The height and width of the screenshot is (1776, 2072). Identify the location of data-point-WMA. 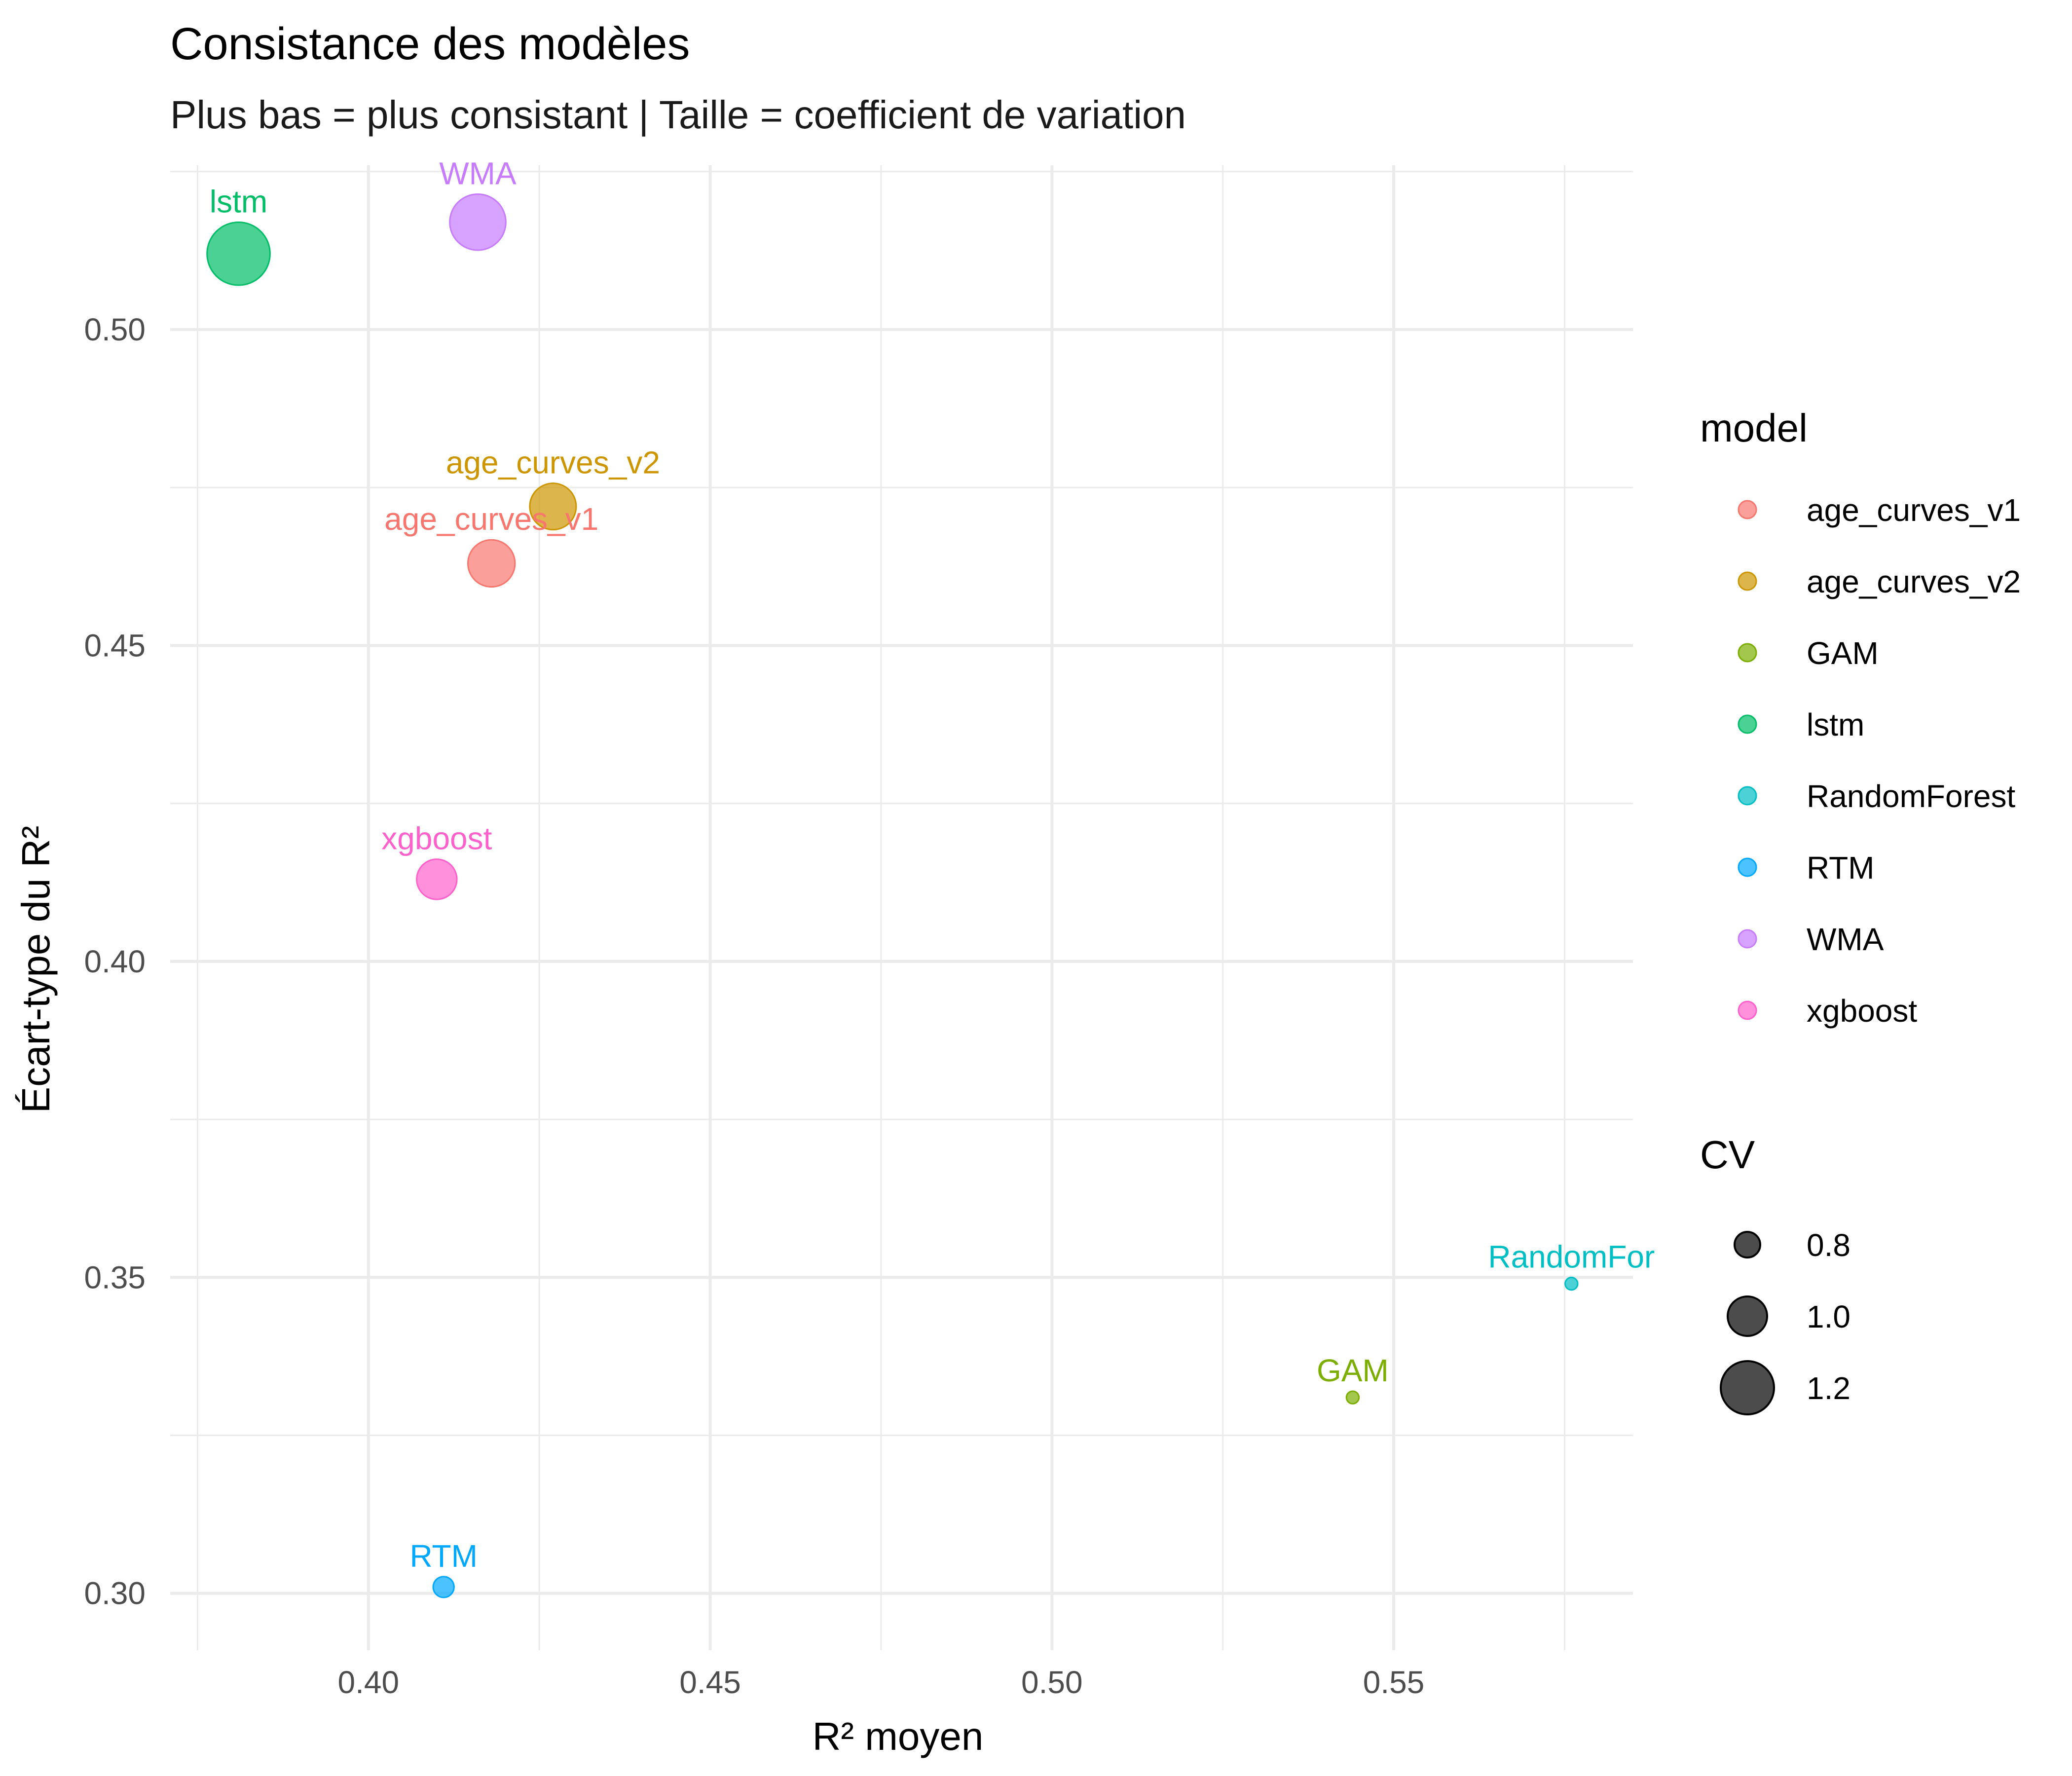
(478, 222).